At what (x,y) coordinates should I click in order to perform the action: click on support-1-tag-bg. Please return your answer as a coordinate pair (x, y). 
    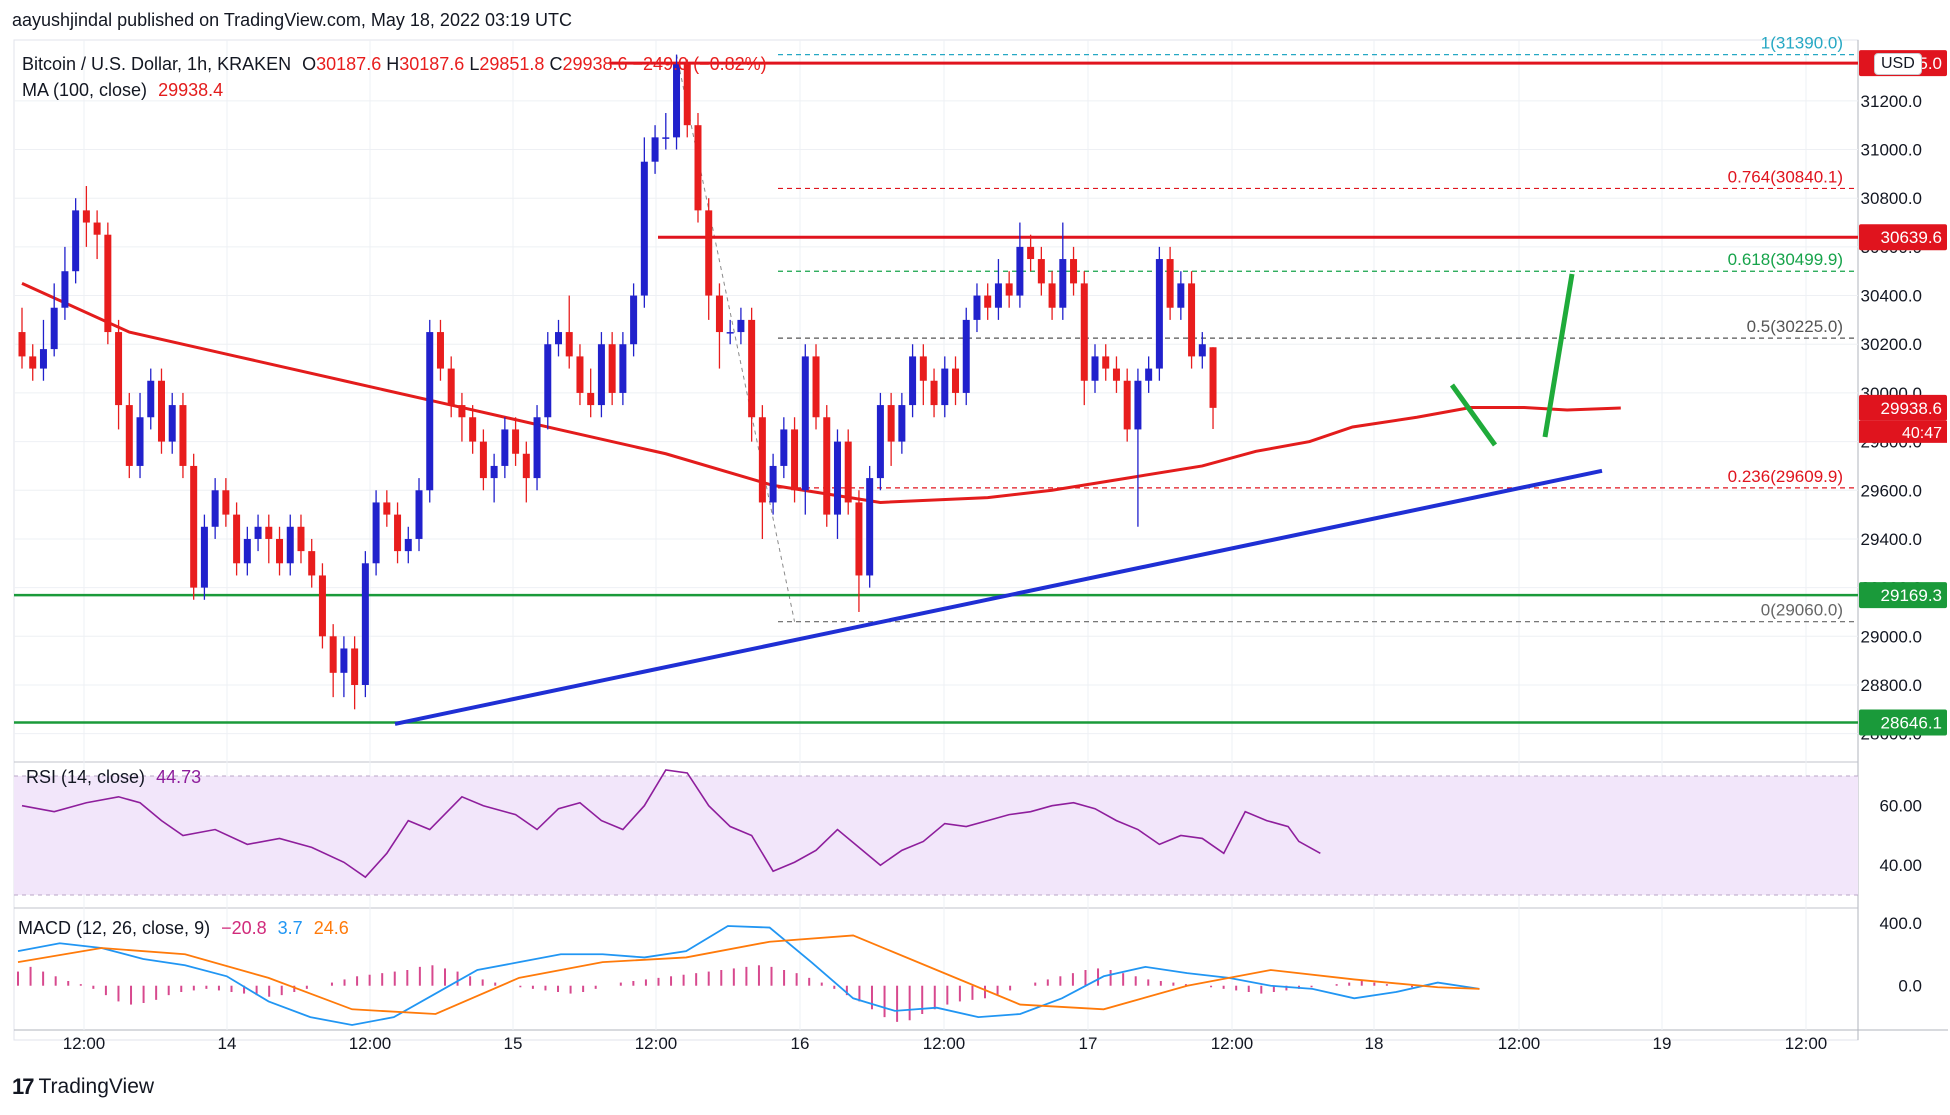
    Looking at the image, I should click on (1903, 595).